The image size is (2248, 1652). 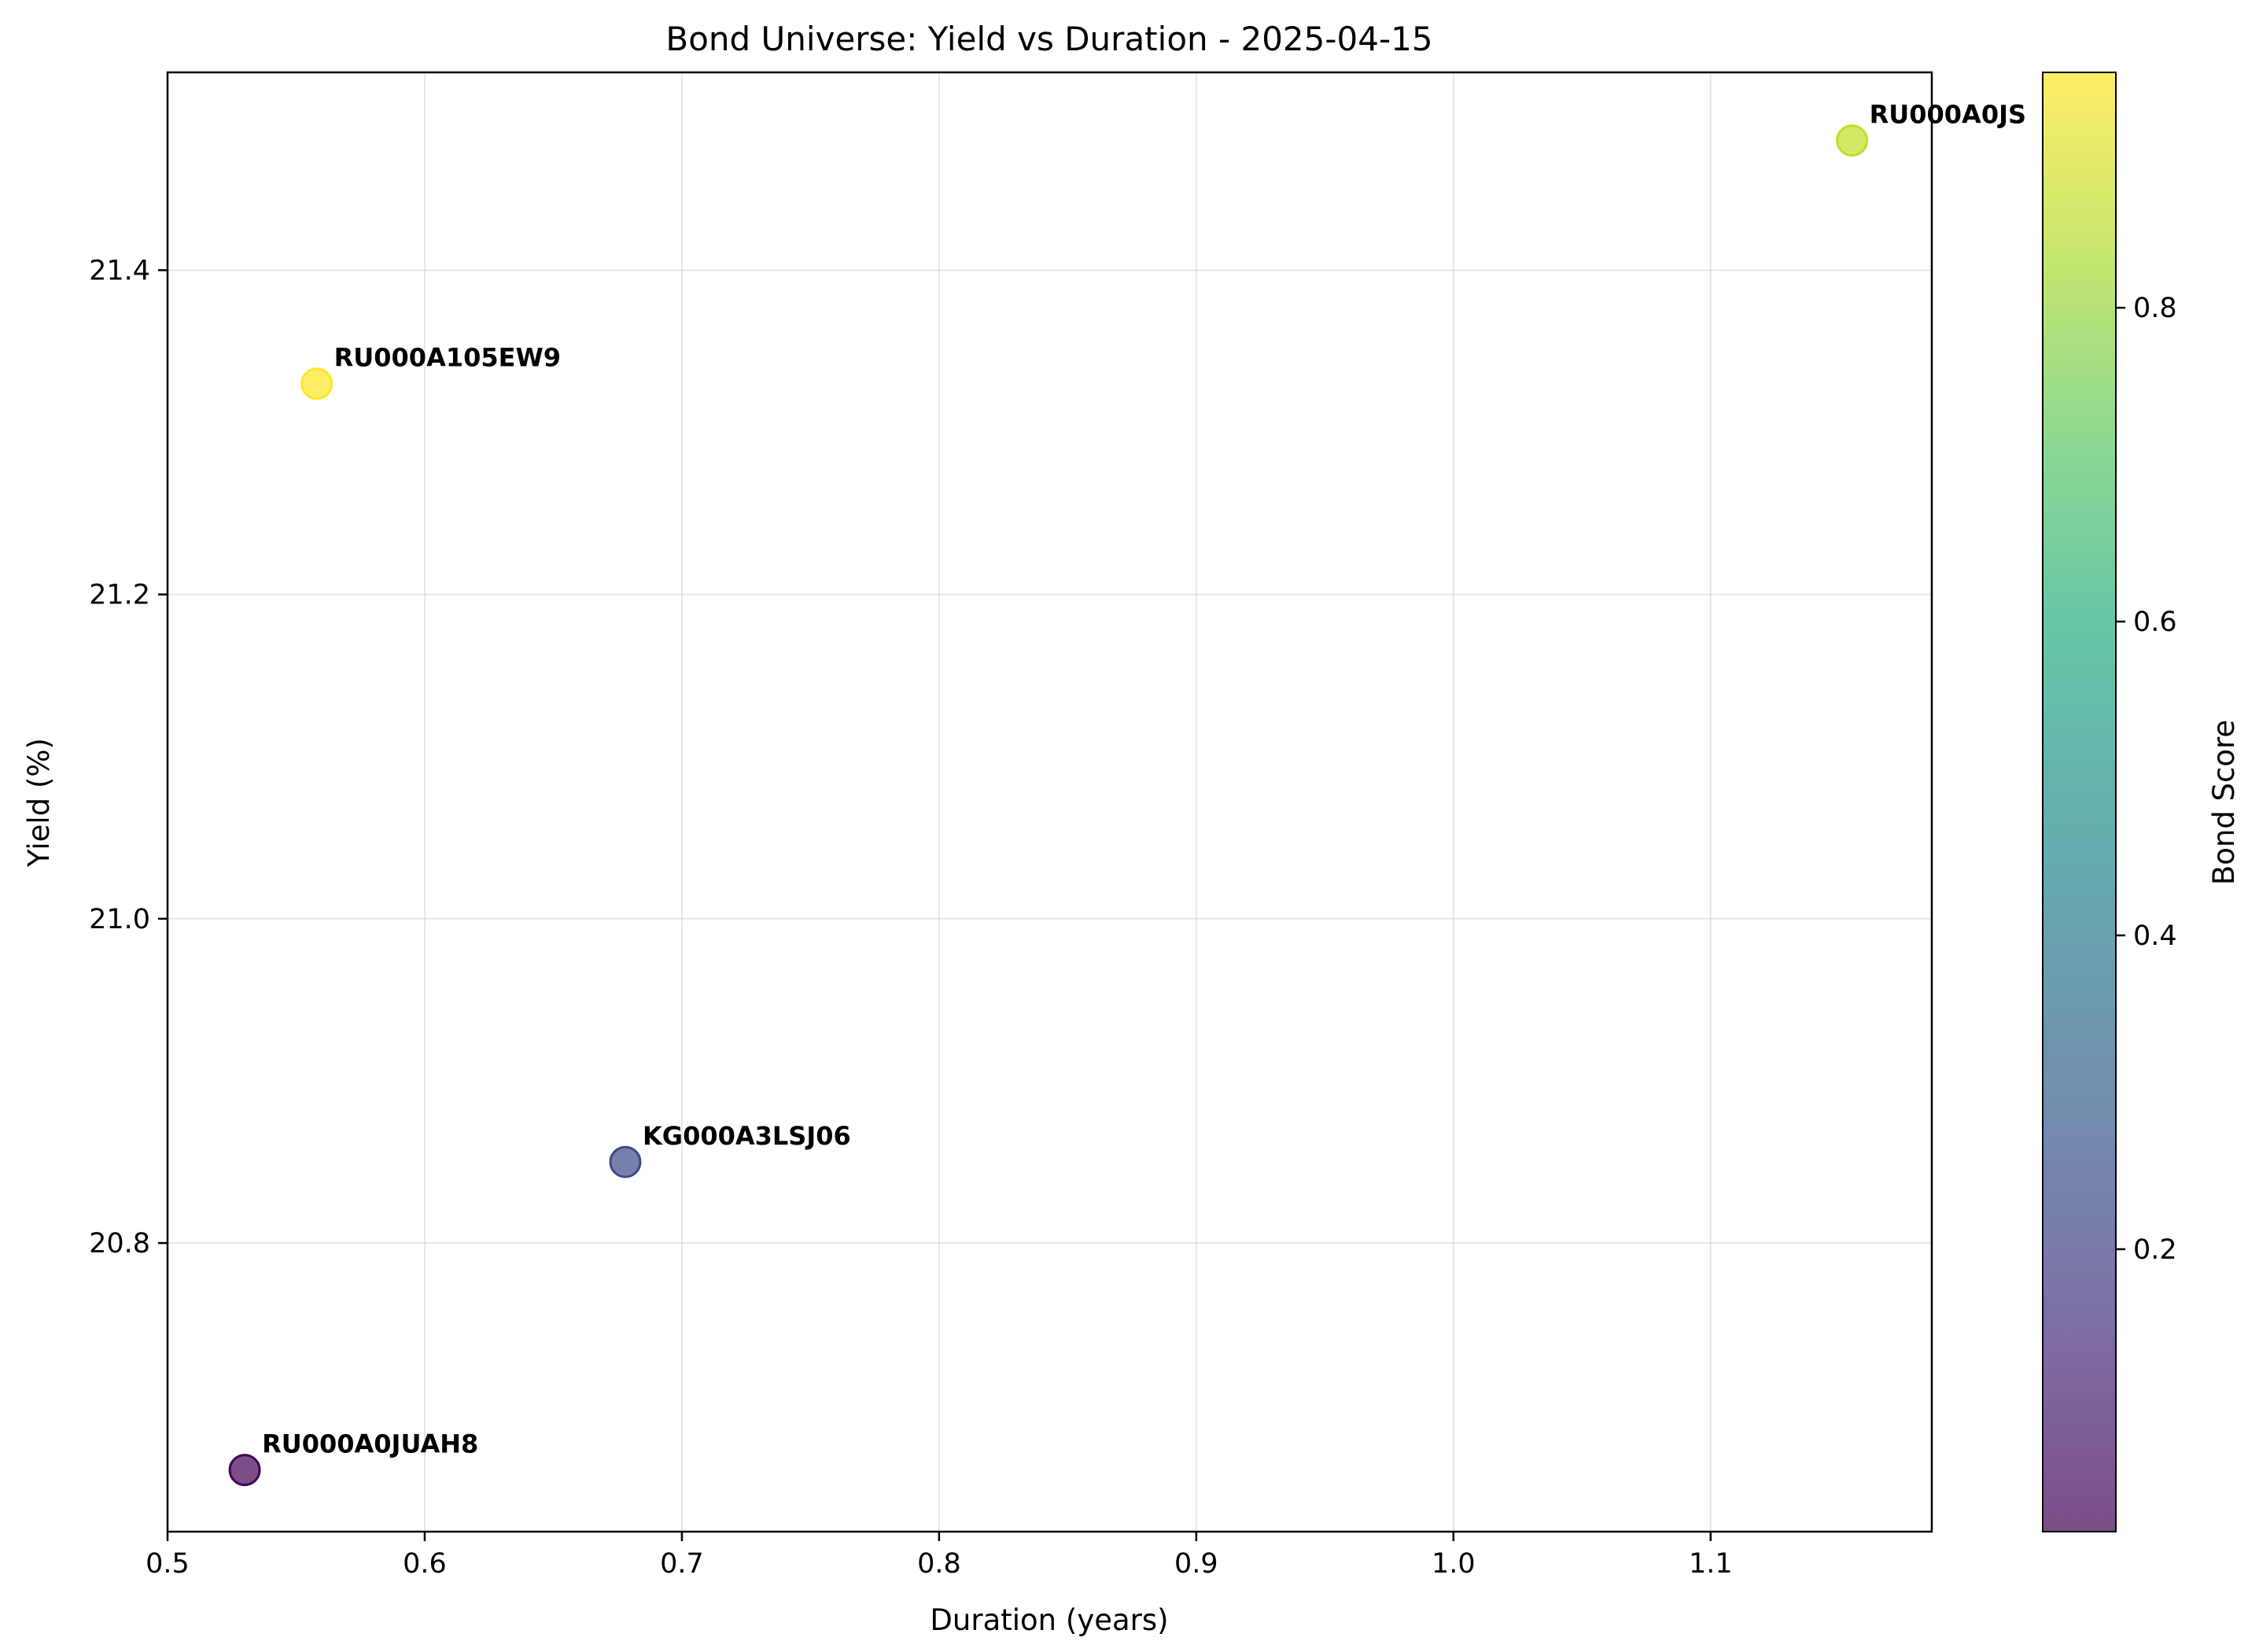 I want to click on y-axis-ticks: 20.8 21.0 21.2 21.4, so click(x=128, y=757).